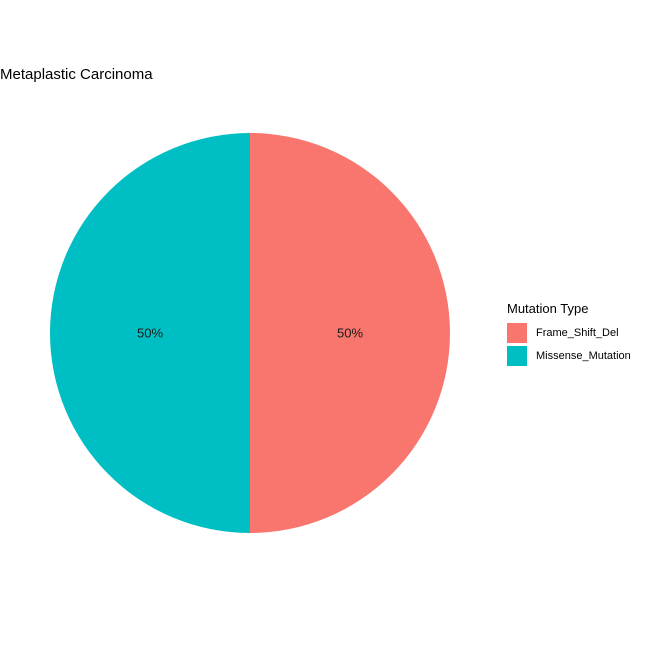 The height and width of the screenshot is (645, 645). What do you see at coordinates (583, 355) in the screenshot?
I see `legend-label: Missense_Mutation` at bounding box center [583, 355].